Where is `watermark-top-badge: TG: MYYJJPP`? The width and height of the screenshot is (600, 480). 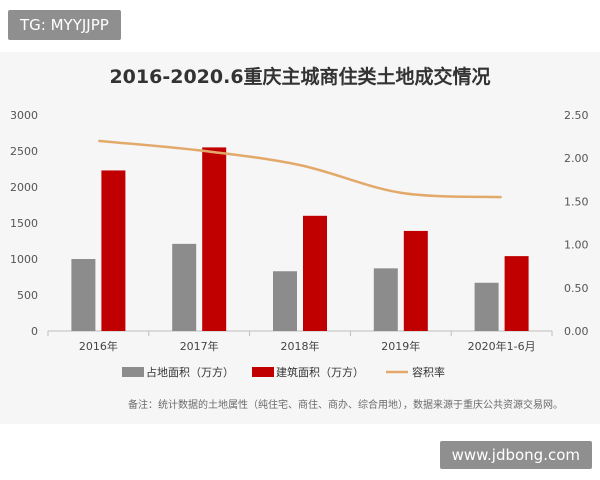
watermark-top-badge: TG: MYYJJPP is located at coordinates (64, 25).